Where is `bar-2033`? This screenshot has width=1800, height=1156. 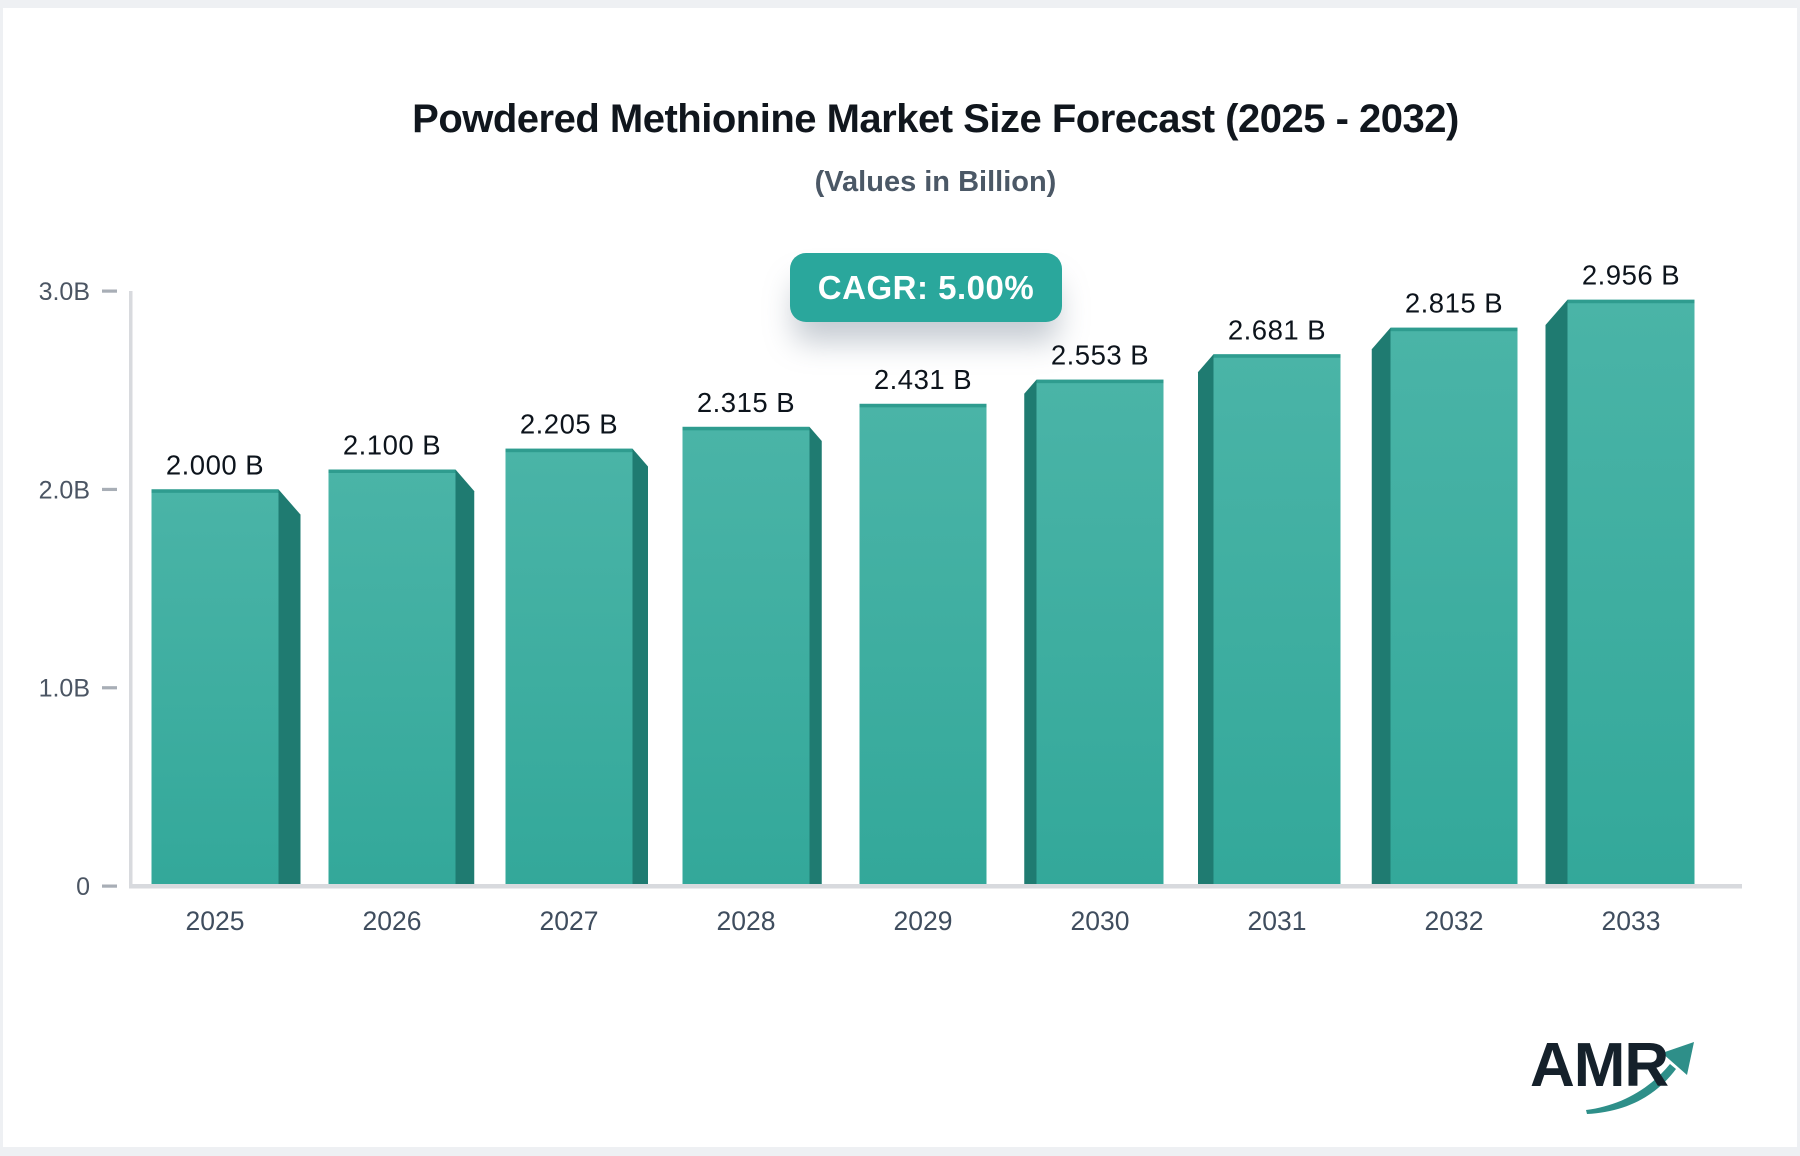 bar-2033 is located at coordinates (1631, 592).